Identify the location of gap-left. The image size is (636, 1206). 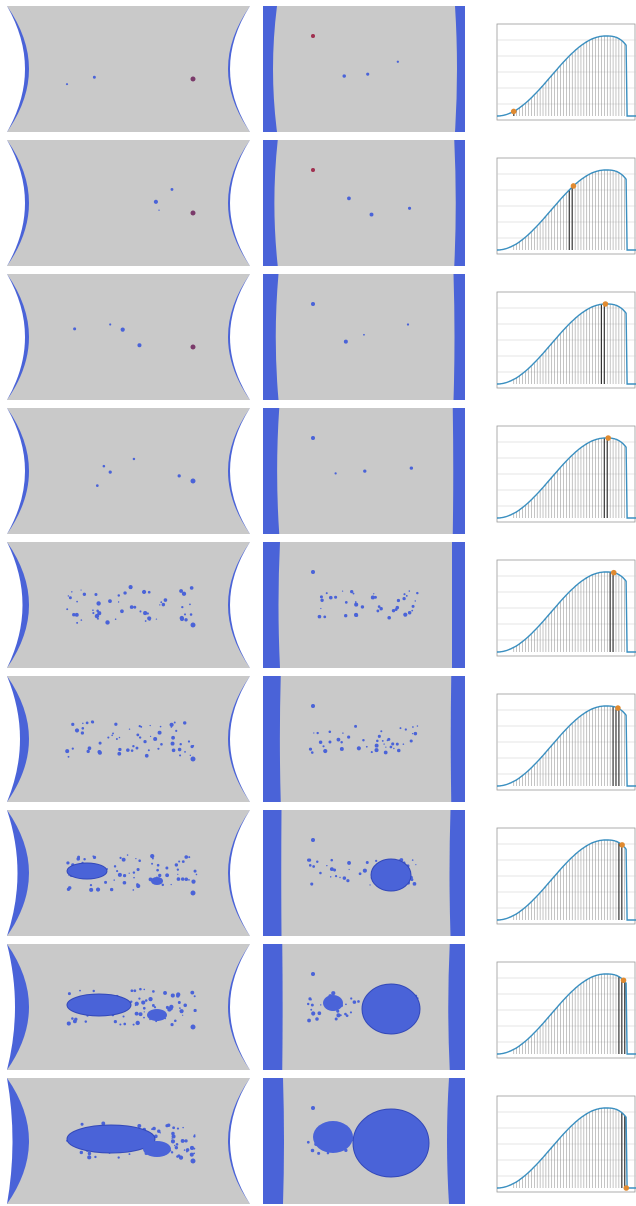
(16, 471).